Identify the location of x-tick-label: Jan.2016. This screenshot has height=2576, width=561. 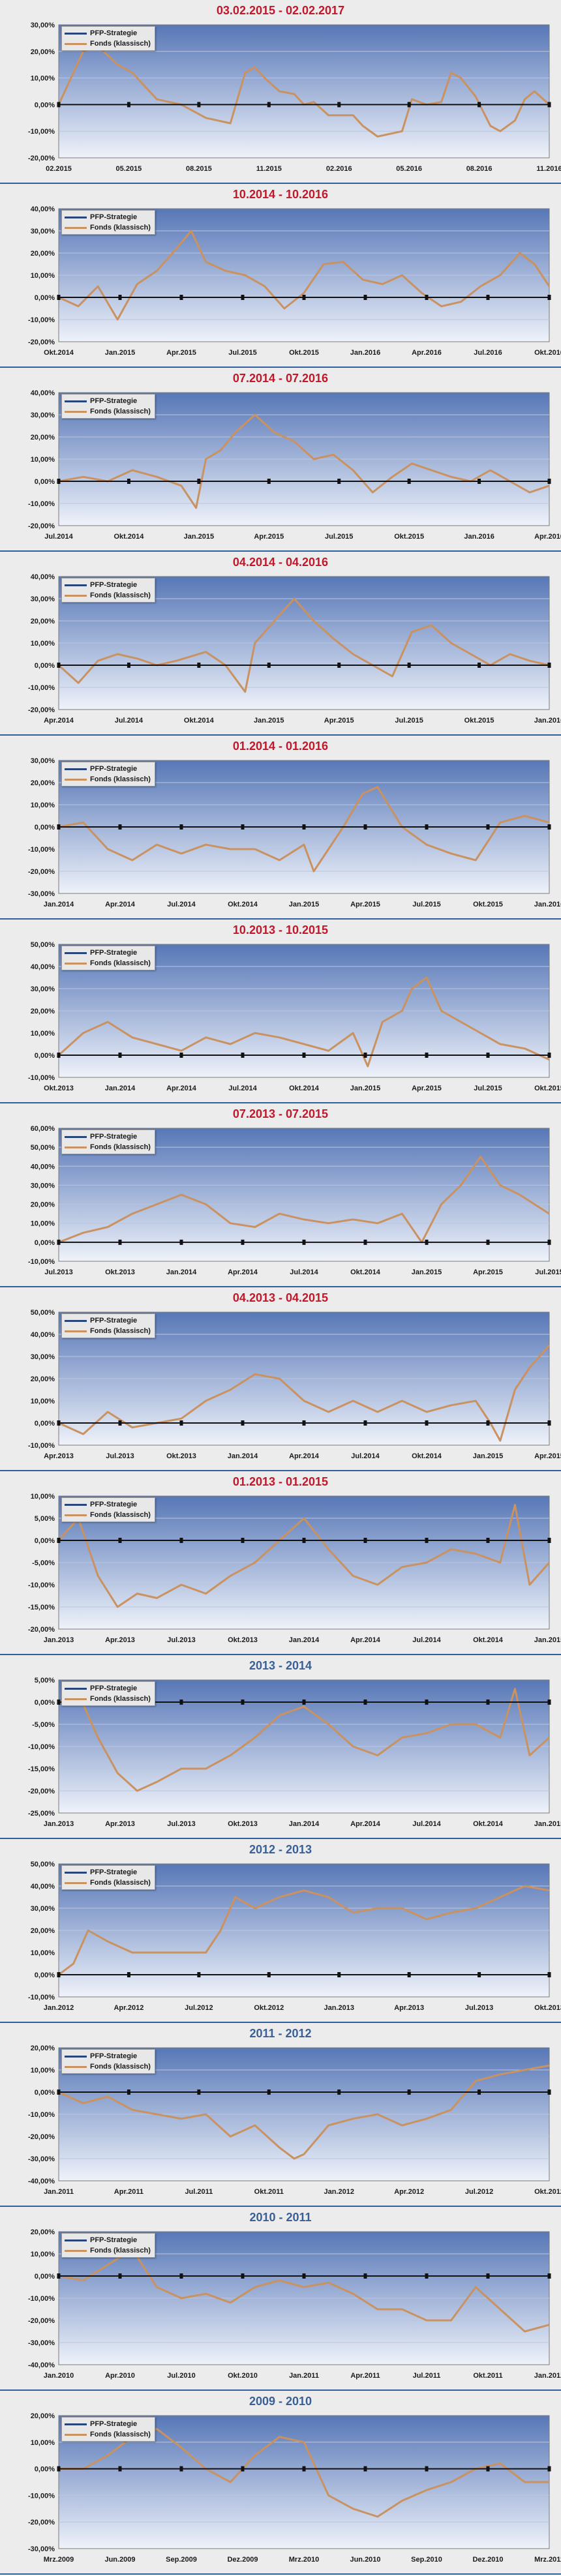
(547, 904).